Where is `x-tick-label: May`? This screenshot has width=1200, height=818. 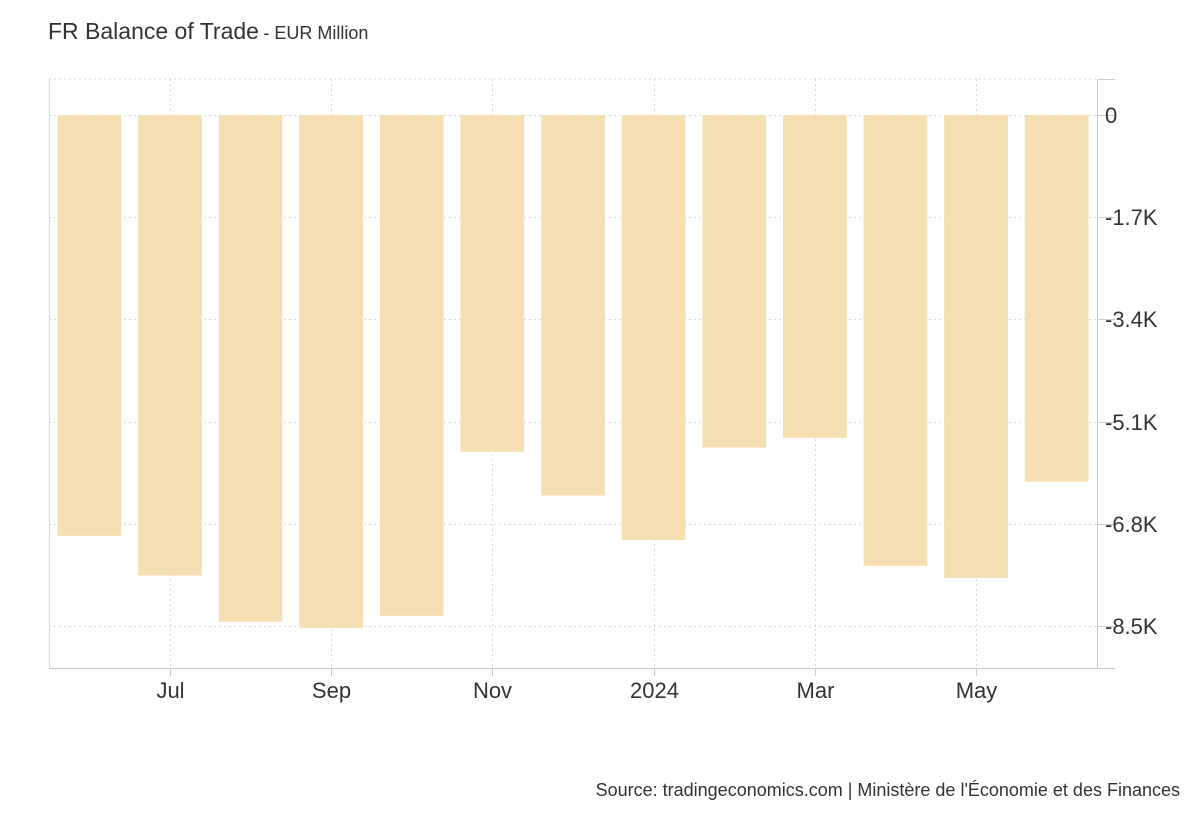
x-tick-label: May is located at coordinates (977, 690).